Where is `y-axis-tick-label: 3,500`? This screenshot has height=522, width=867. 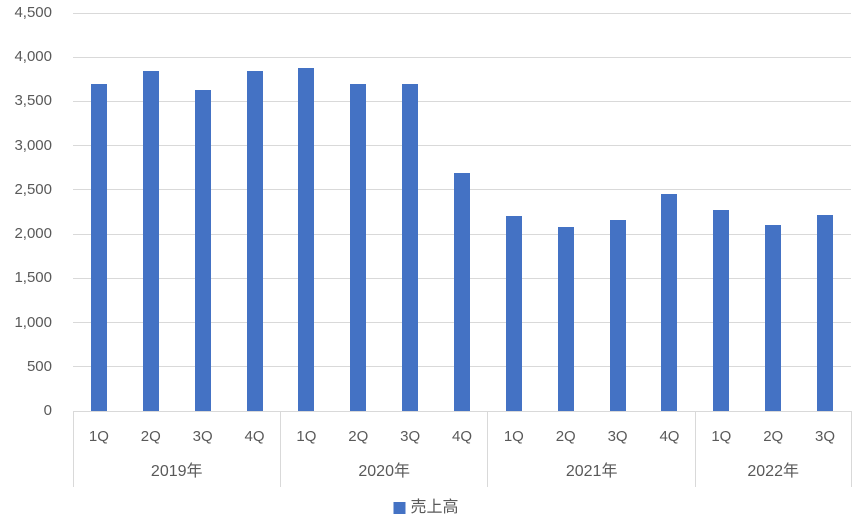
y-axis-tick-label: 3,500 is located at coordinates (33, 101).